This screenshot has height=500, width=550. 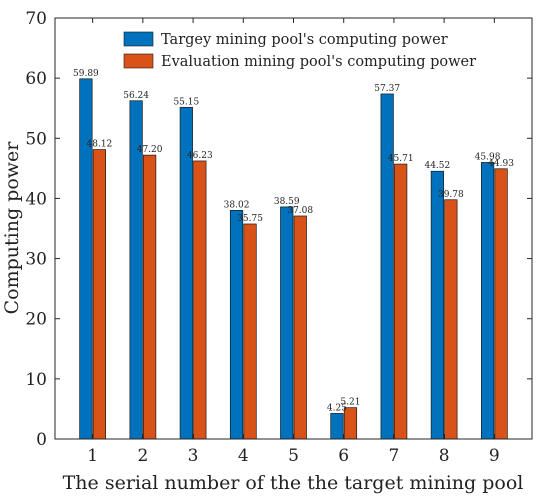 What do you see at coordinates (243, 456) in the screenshot?
I see `x-tick-label: 4` at bounding box center [243, 456].